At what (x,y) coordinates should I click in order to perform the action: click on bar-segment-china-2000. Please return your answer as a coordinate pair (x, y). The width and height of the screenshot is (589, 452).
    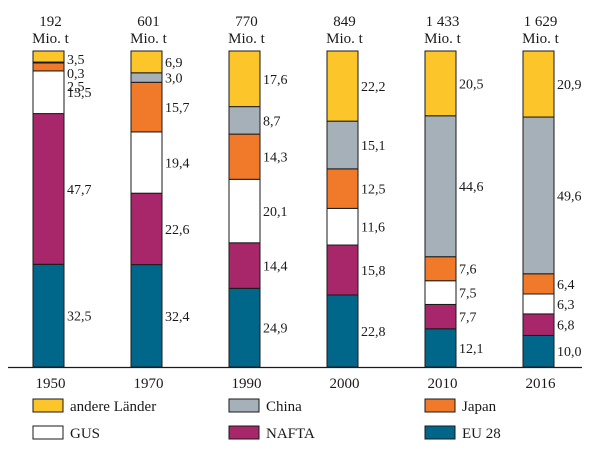
    Looking at the image, I should click on (342, 145).